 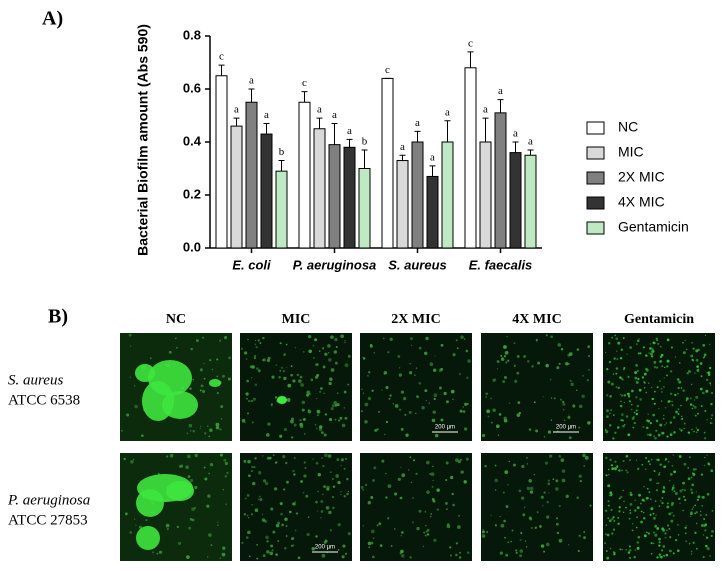 I want to click on bar, so click(x=364, y=208).